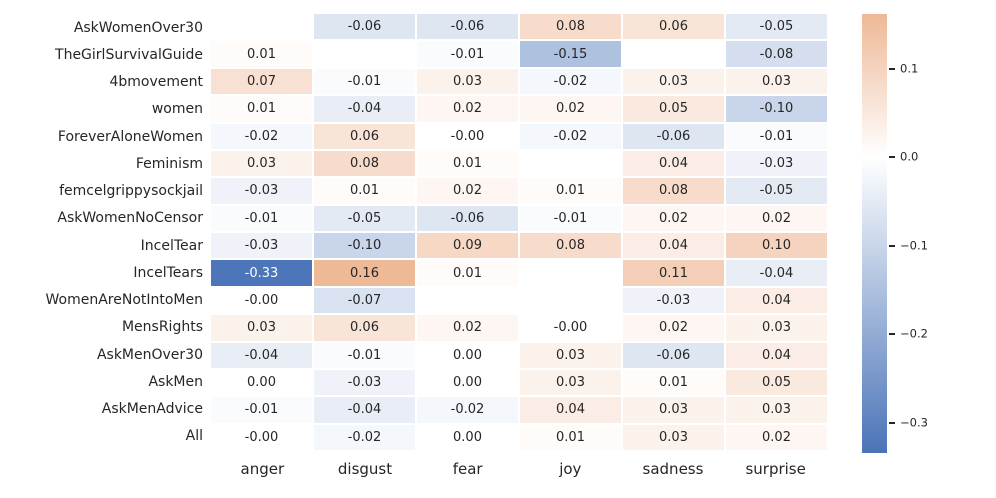  I want to click on row-label: Feminism, so click(169, 163).